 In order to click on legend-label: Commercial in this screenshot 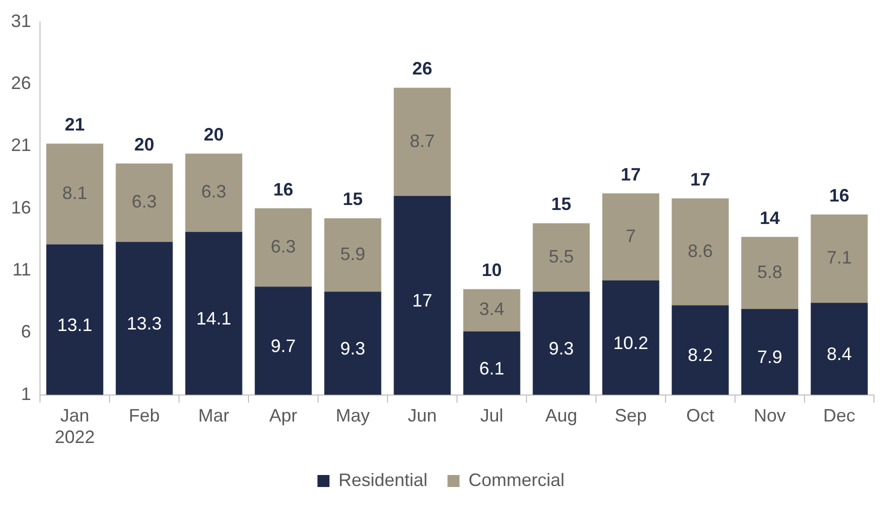, I will do `click(516, 480)`.